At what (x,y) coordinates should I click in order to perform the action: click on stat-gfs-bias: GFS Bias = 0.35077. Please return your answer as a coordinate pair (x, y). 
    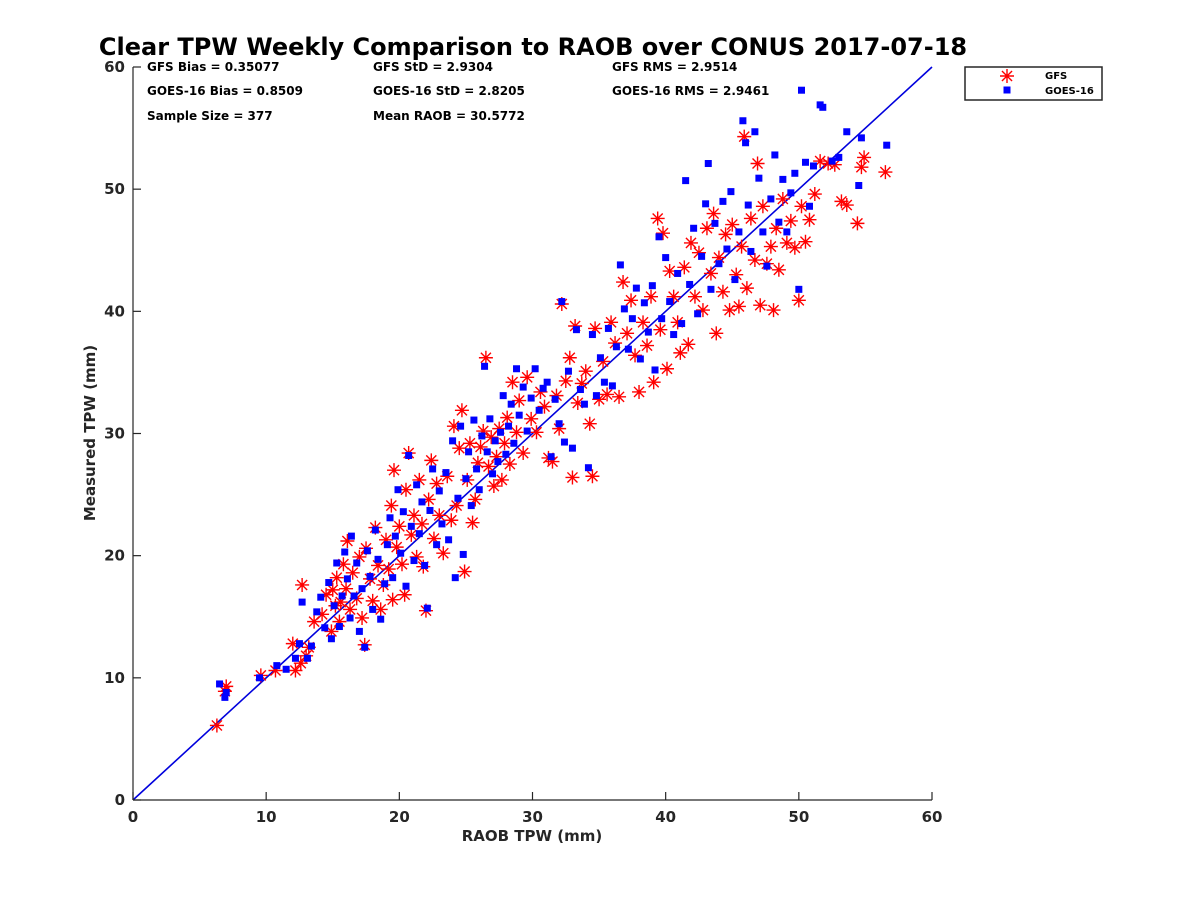
    Looking at the image, I should click on (213, 67).